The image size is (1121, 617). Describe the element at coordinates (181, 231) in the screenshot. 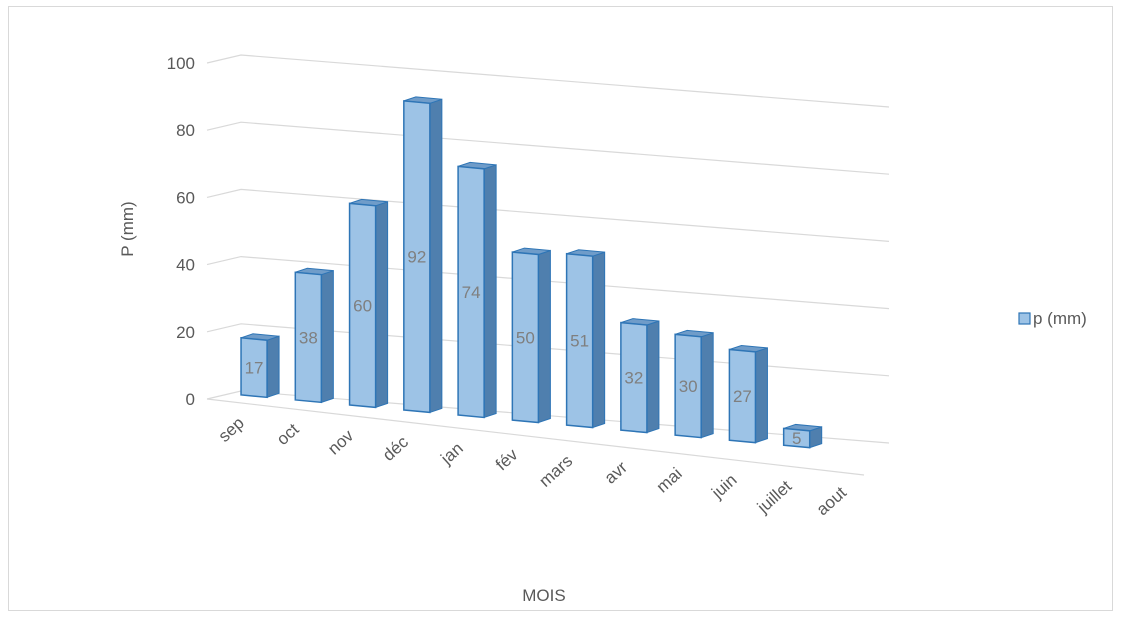

I see `y-axis-ticks: 0 20 40 60 80 100` at that location.